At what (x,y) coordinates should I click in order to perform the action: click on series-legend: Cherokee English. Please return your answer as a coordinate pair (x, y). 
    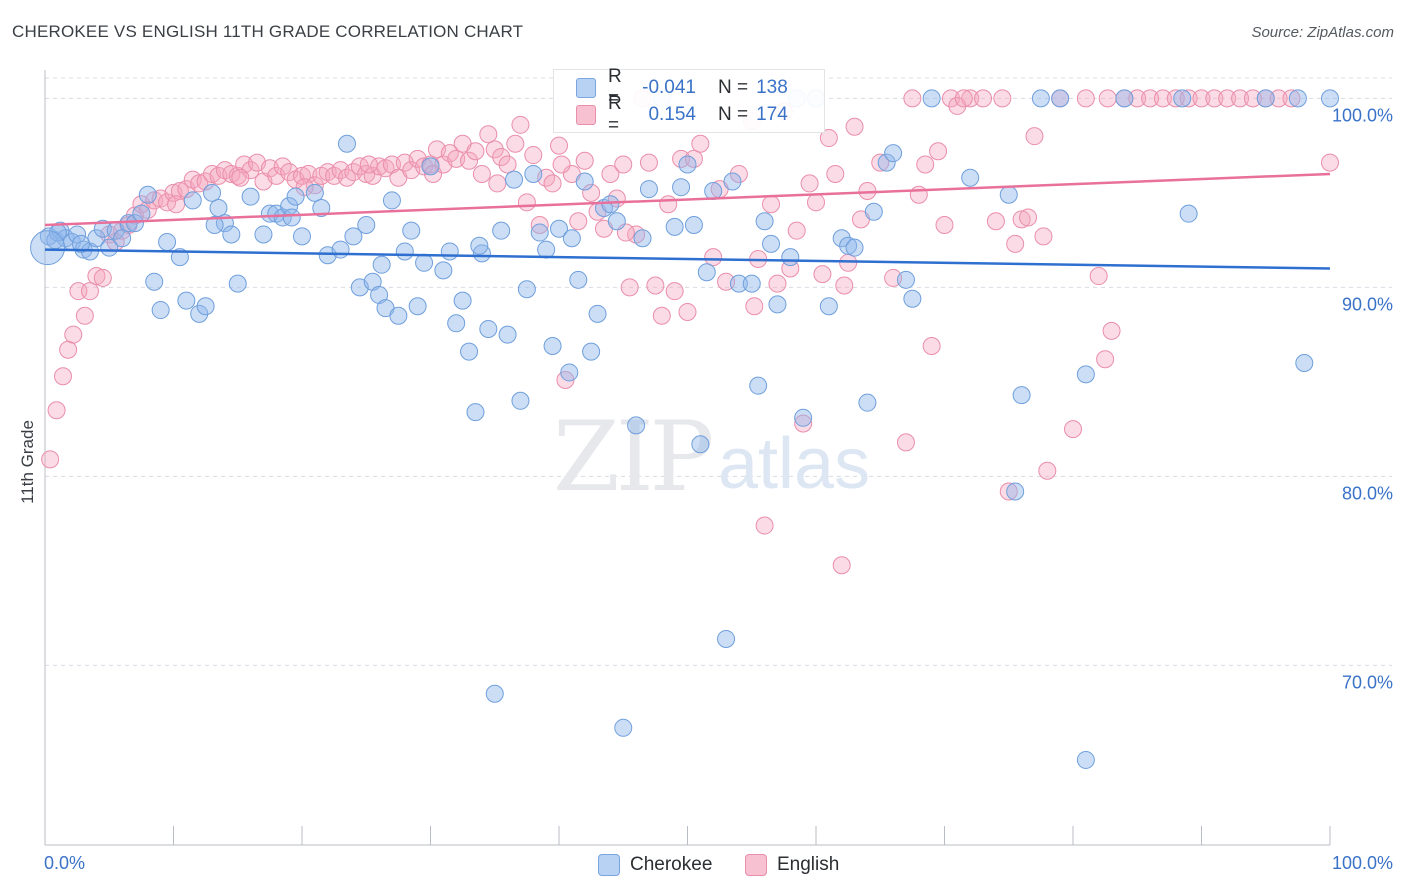
    Looking at the image, I should click on (703, 865).